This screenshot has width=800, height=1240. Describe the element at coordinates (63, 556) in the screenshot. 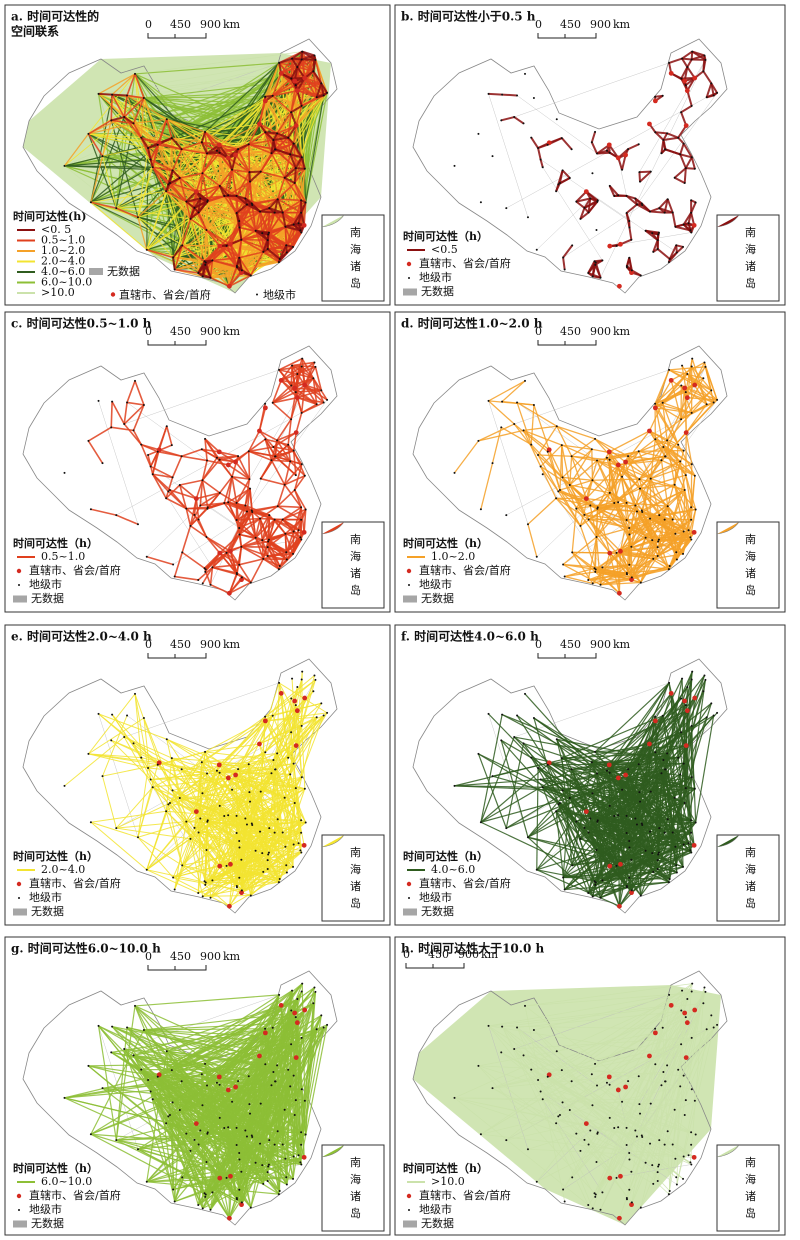

I see `legend-label: 0.5~1.0` at that location.